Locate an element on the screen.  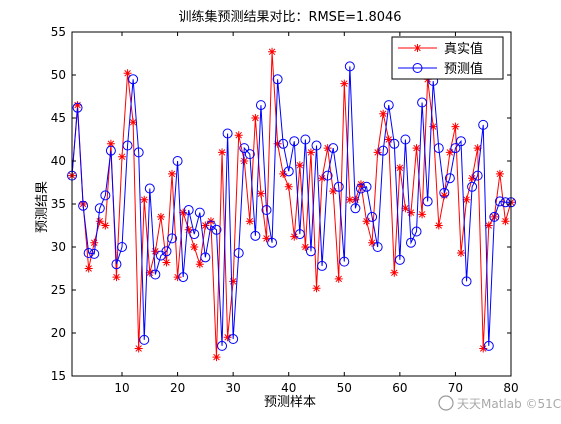
y-tick-label: 55 is located at coordinates (58, 32).